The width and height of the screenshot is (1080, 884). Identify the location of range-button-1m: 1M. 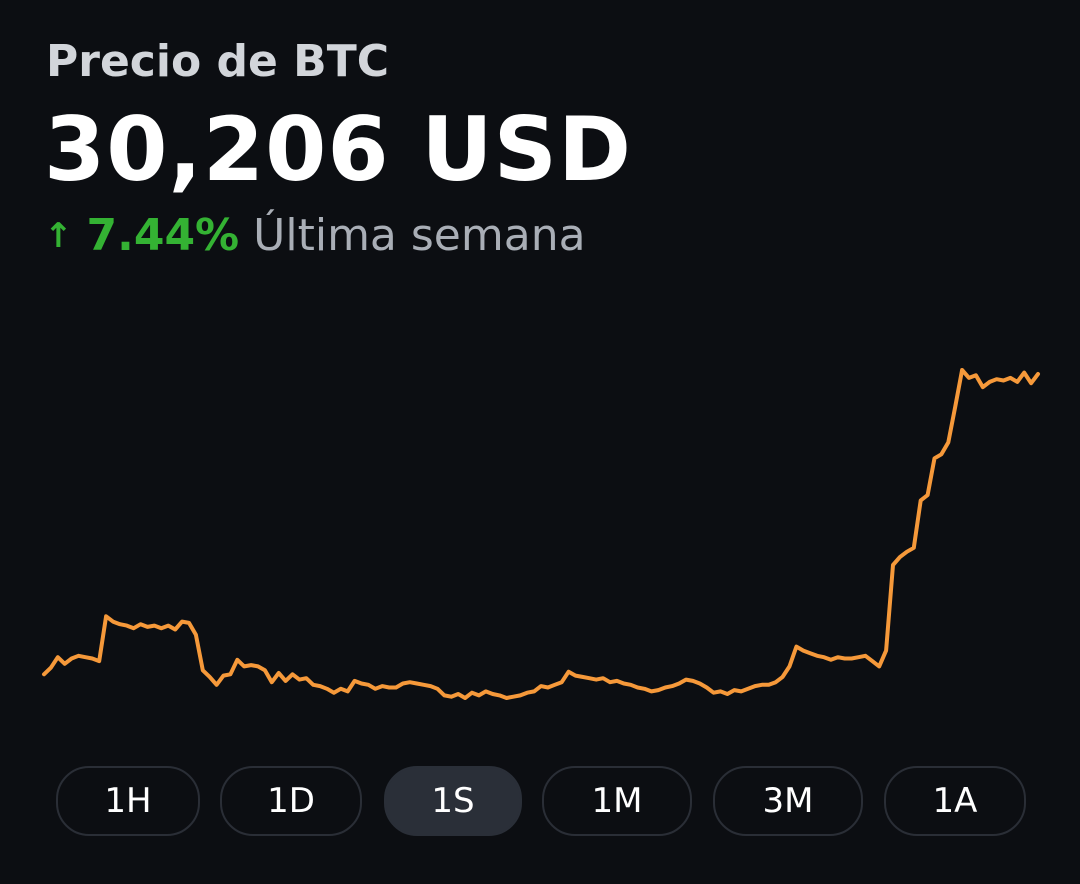
(617, 801).